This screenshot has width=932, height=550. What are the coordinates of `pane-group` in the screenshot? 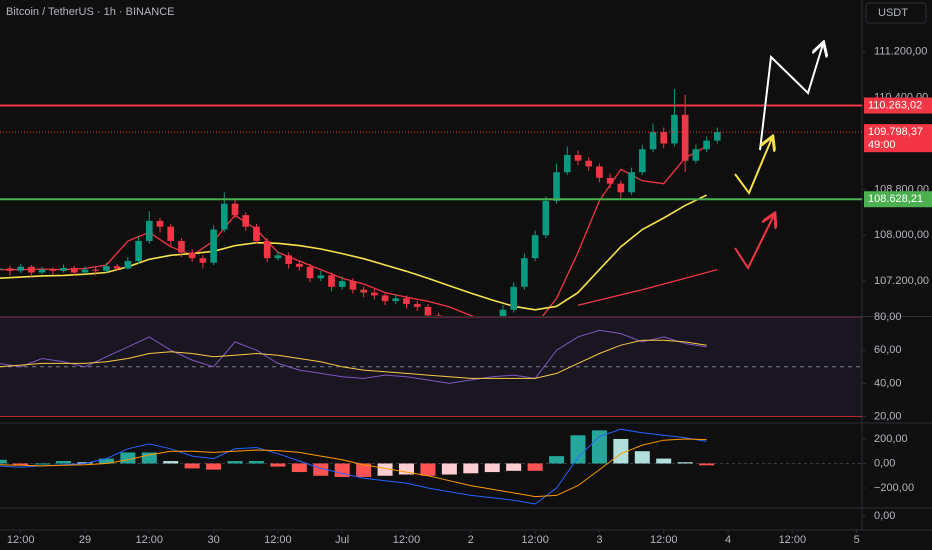 It's located at (431, 466).